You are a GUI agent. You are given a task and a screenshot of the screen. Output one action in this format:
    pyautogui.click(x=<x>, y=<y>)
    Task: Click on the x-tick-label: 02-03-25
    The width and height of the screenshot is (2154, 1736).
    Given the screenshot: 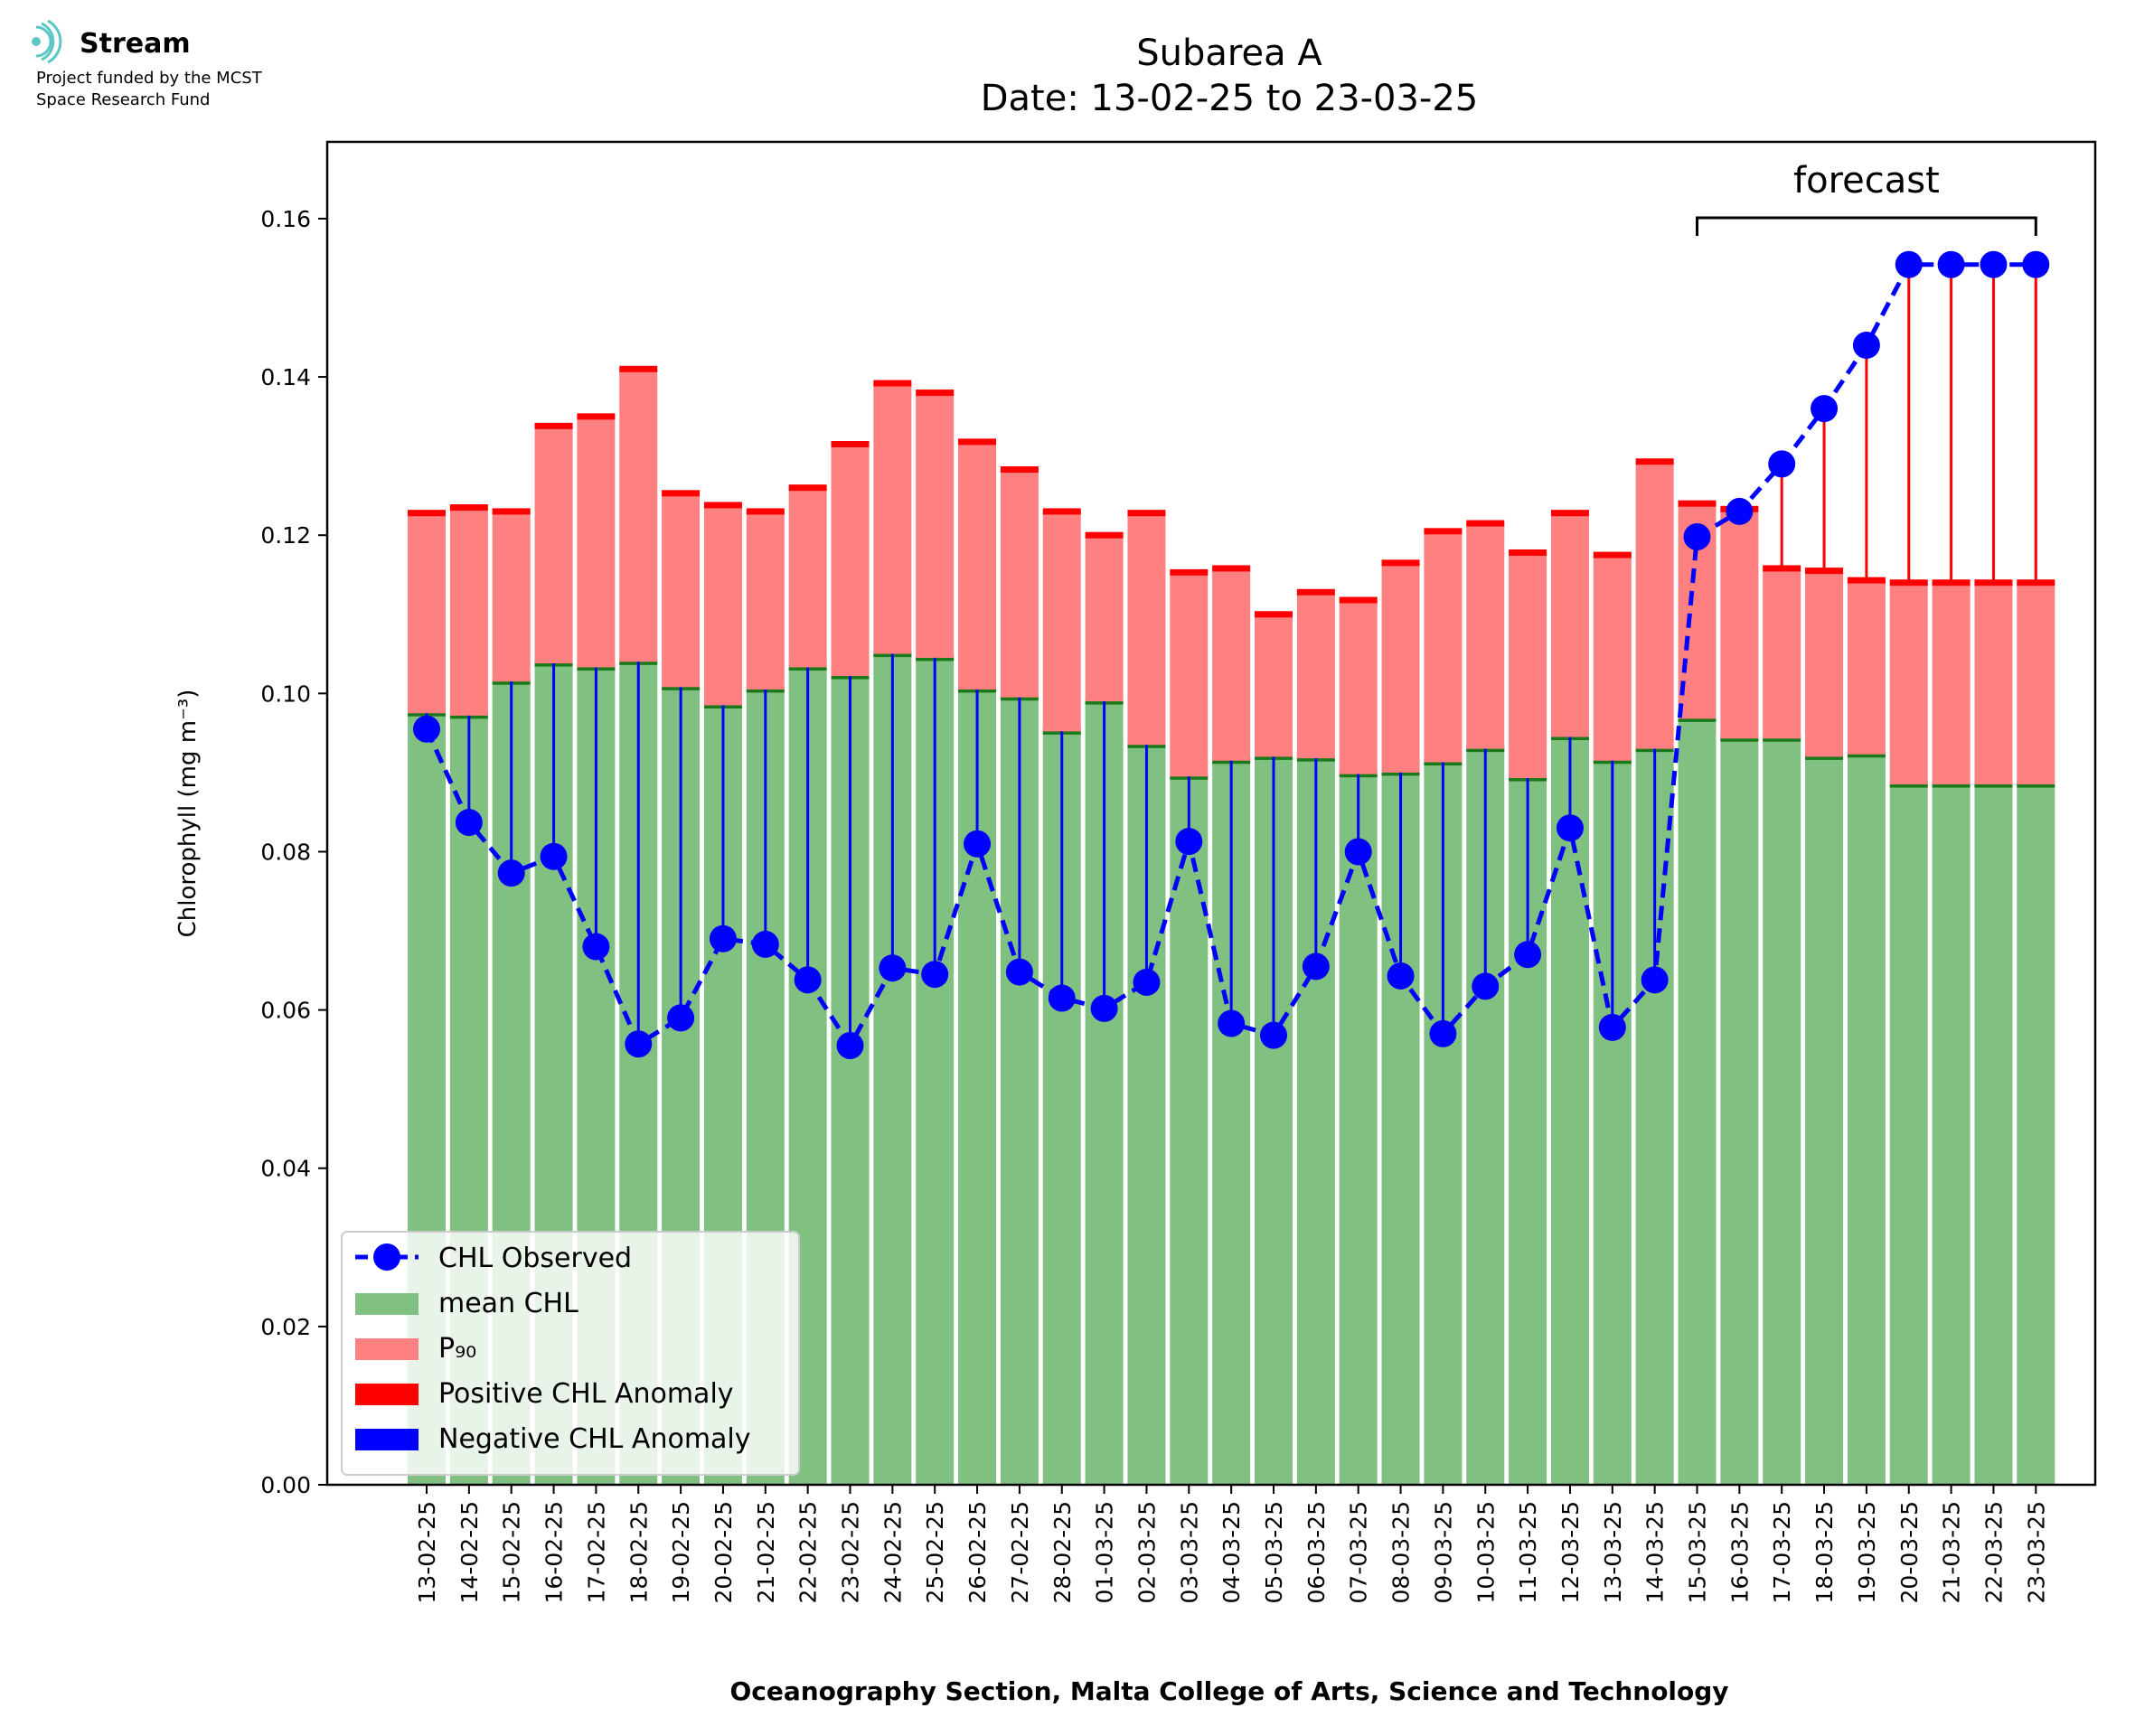 What is the action you would take?
    pyautogui.click(x=1146, y=1552)
    